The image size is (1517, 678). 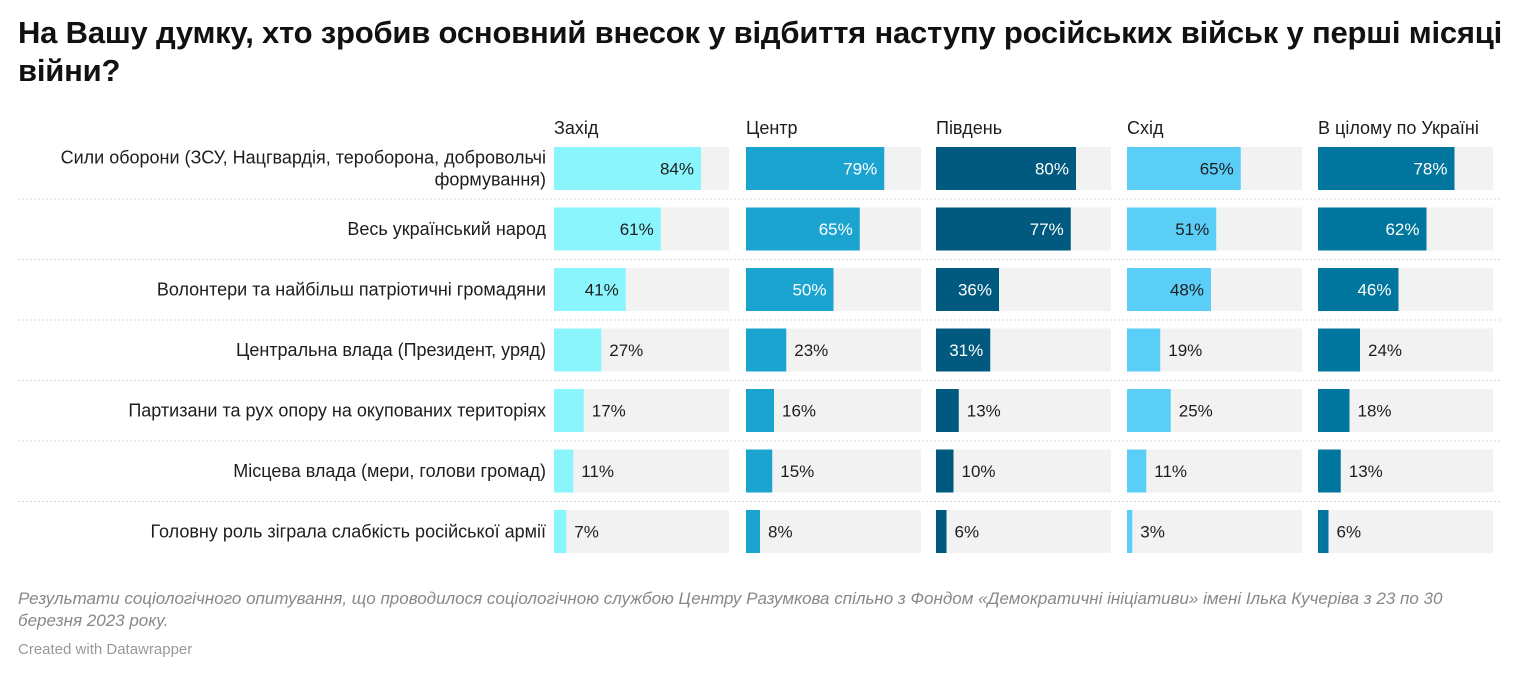 I want to click on data-label: 62%, so click(x=1402, y=229).